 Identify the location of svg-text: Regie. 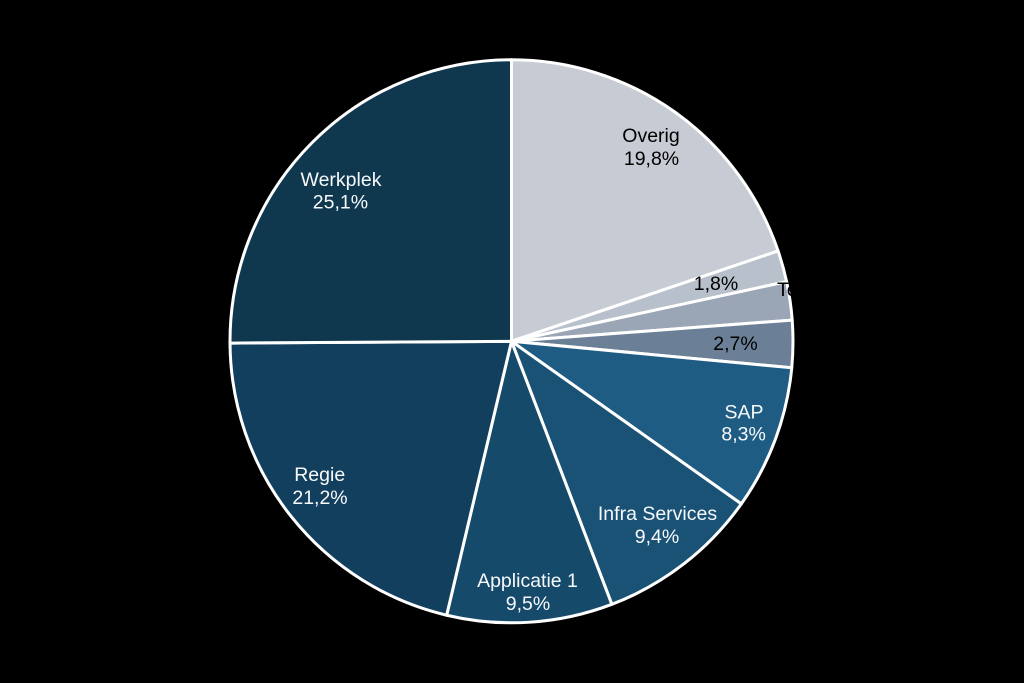
(319, 475).